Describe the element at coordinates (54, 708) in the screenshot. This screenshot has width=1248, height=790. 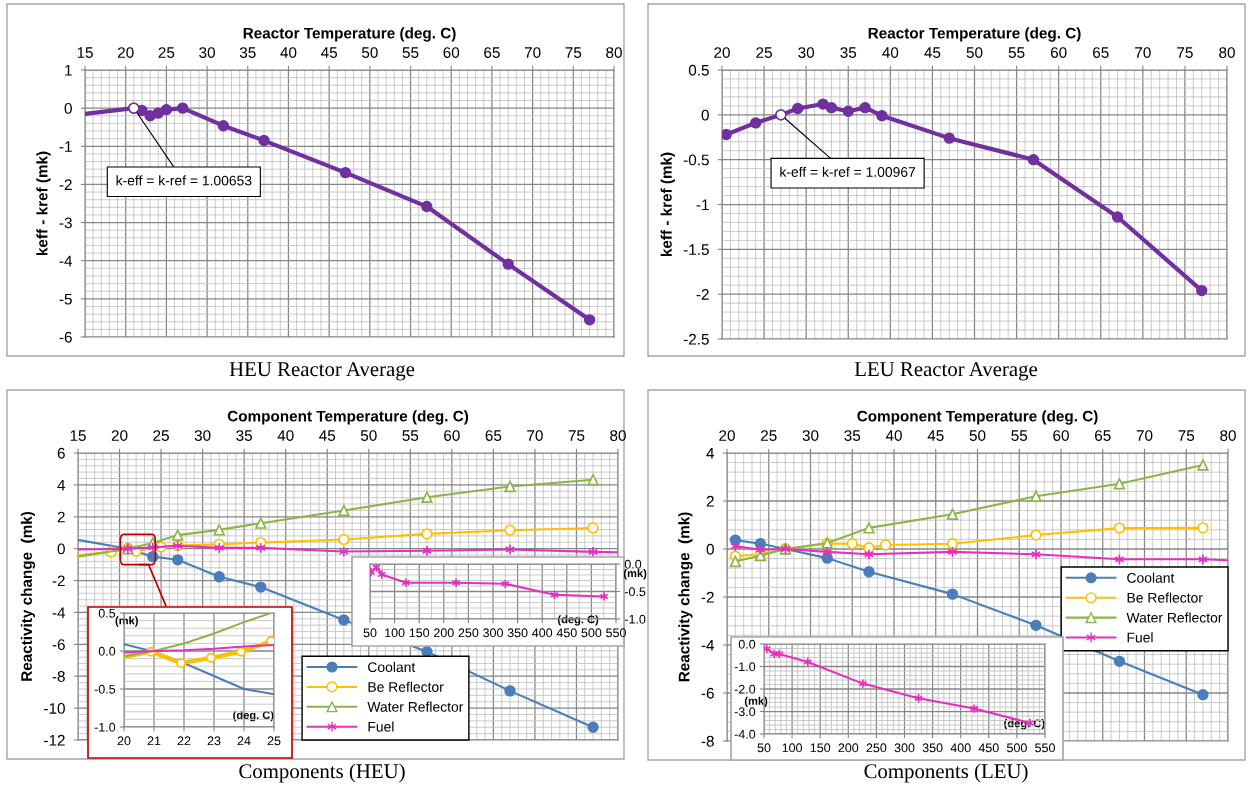
I see `y-tick-label: -10` at that location.